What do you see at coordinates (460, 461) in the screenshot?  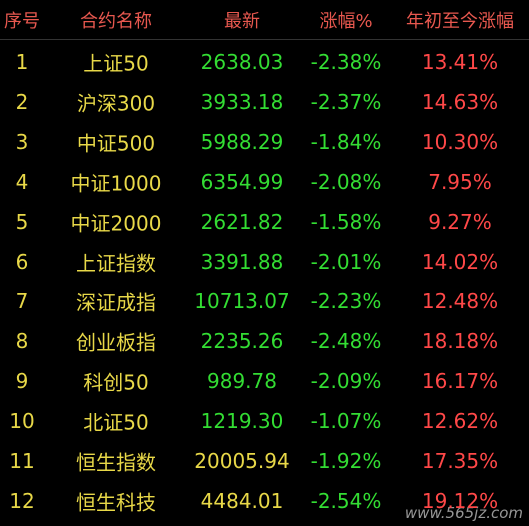 I see `ytd-change-cell: 17.35%` at bounding box center [460, 461].